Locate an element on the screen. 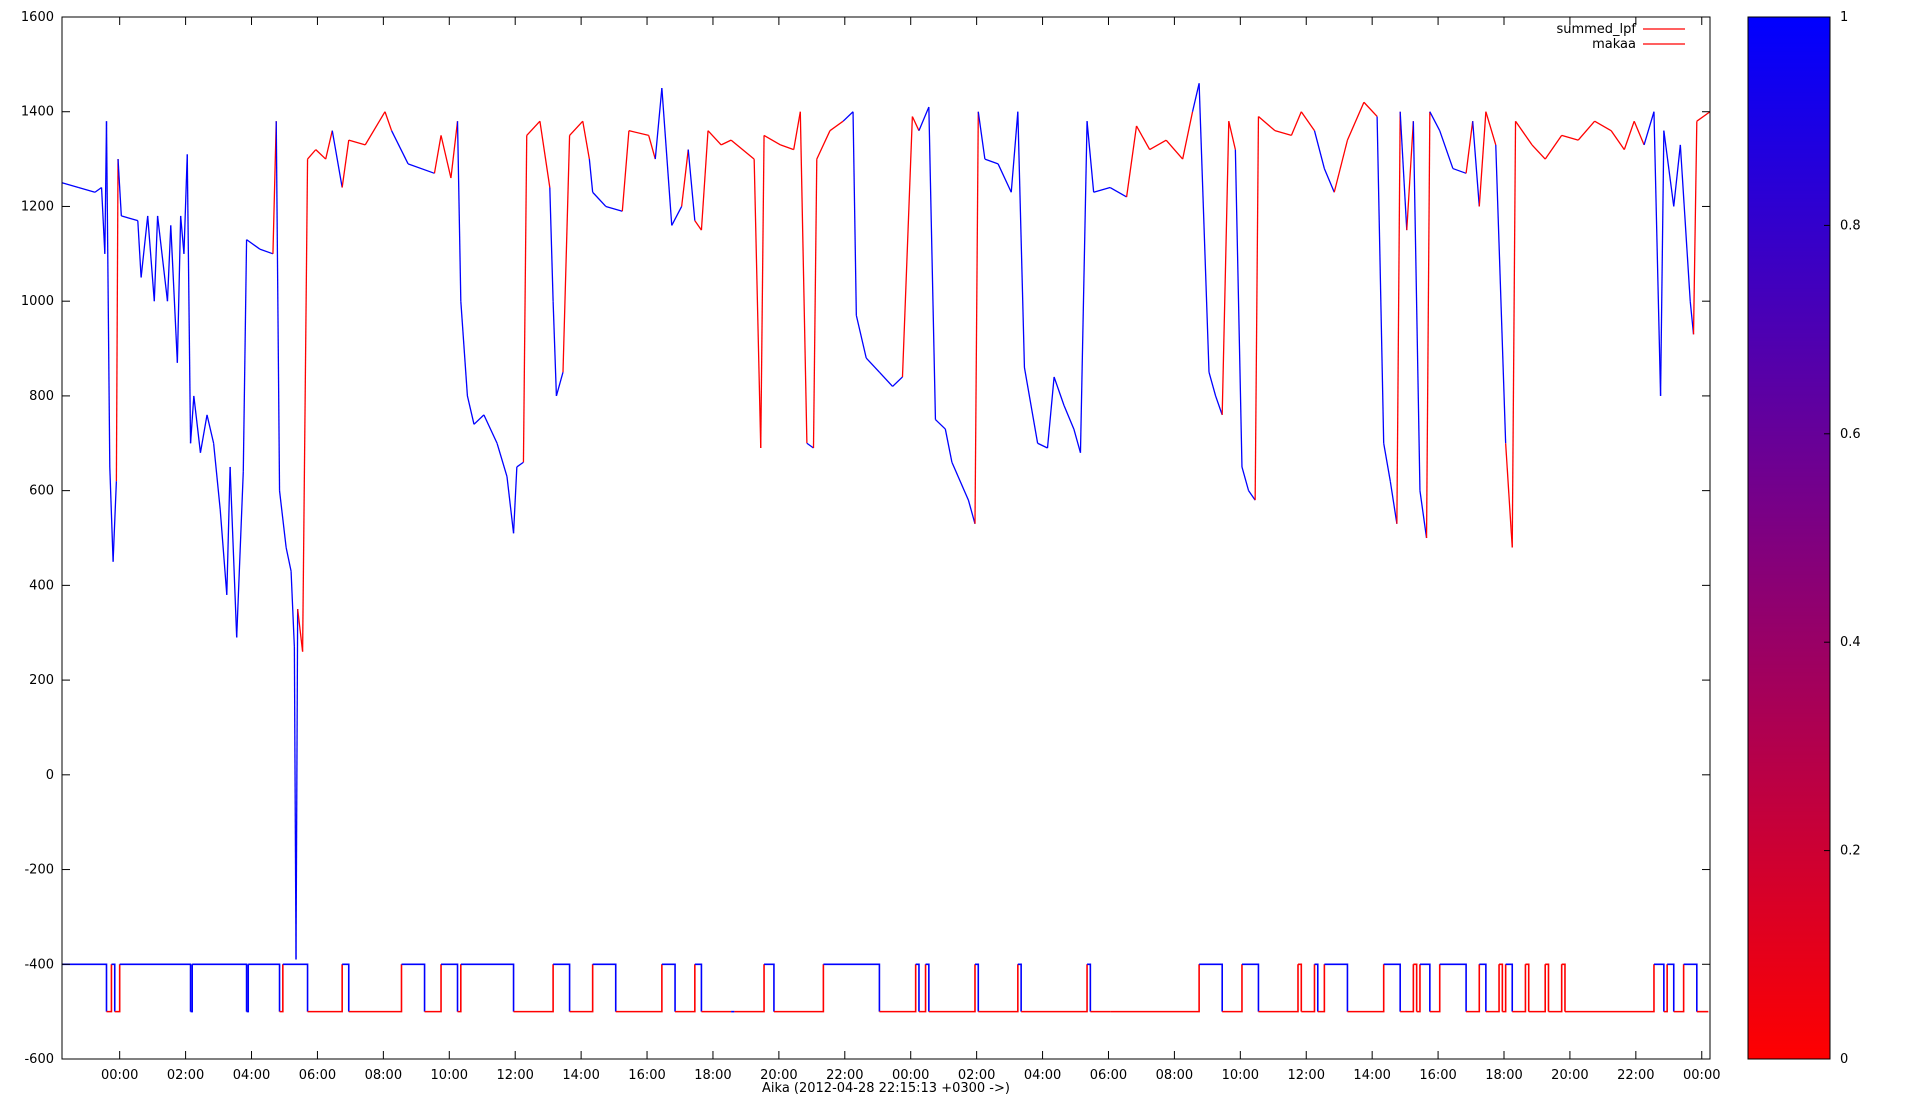 This screenshot has width=1920, height=1100. y-tick-label: 1000 is located at coordinates (37, 301).